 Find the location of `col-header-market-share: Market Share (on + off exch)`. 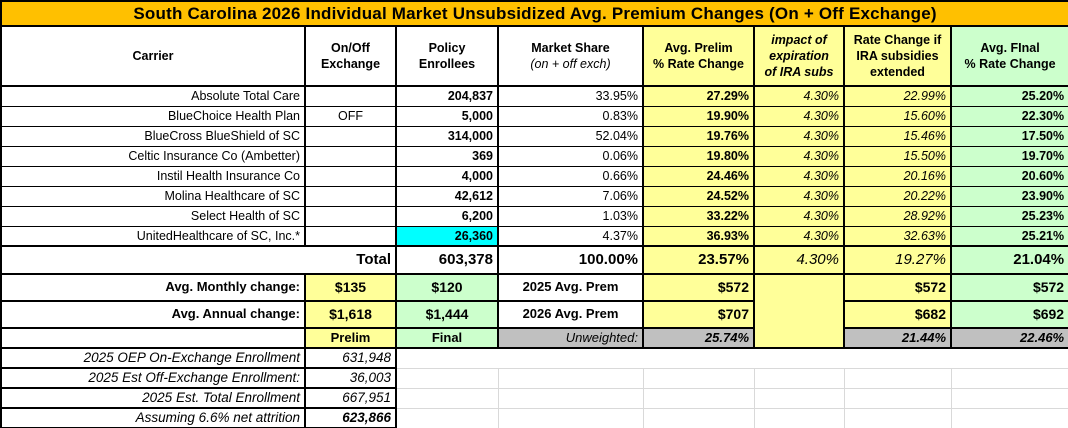

col-header-market-share: Market Share (on + off exch) is located at coordinates (570, 56).